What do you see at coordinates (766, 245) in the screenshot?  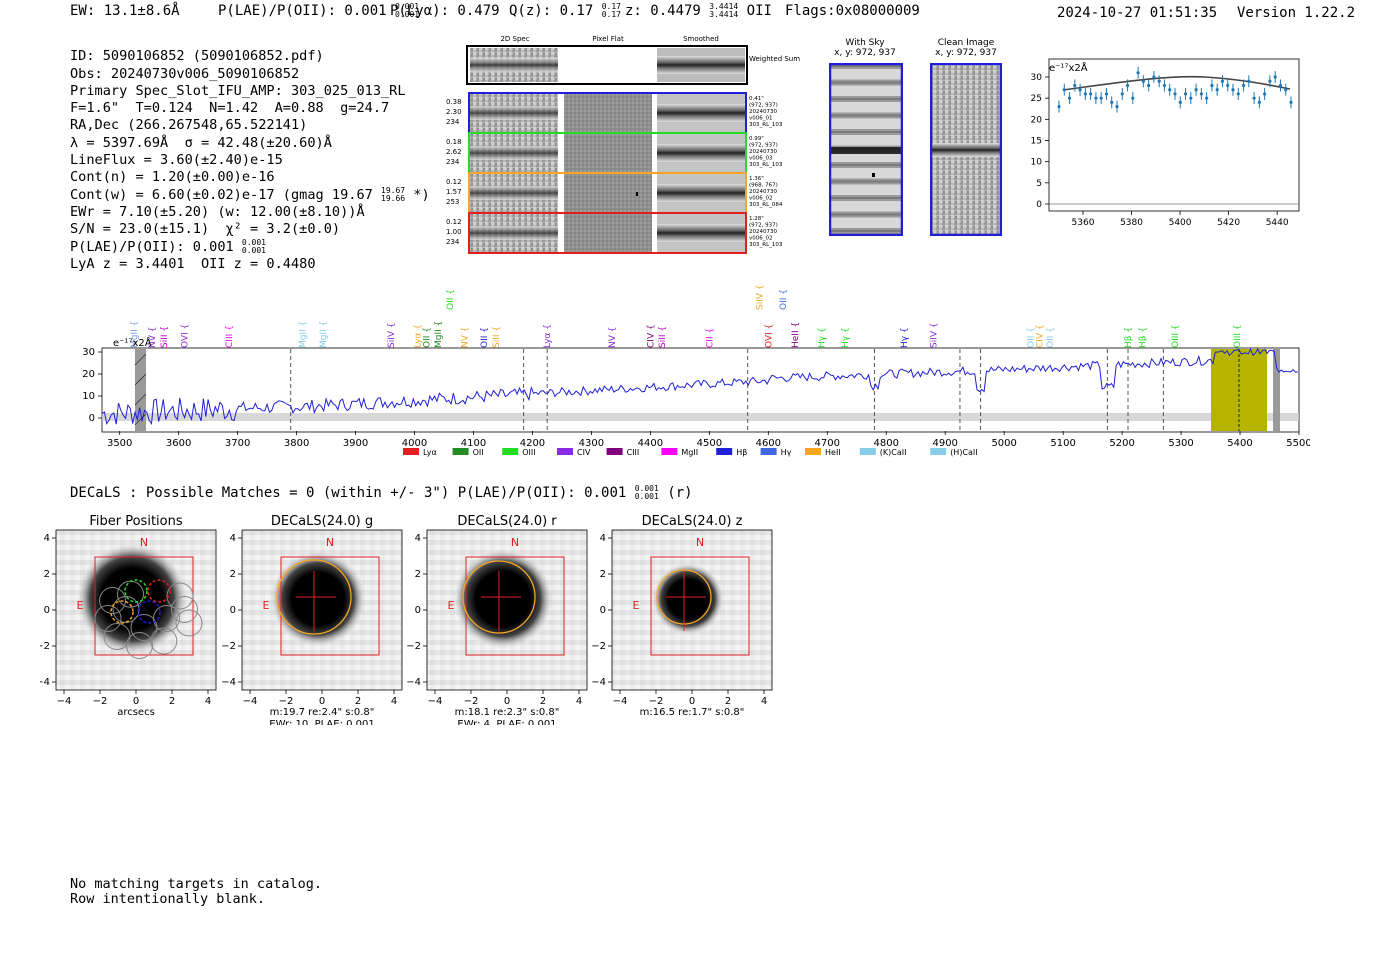 I see `cutout-row-meta: 303_RL_103` at bounding box center [766, 245].